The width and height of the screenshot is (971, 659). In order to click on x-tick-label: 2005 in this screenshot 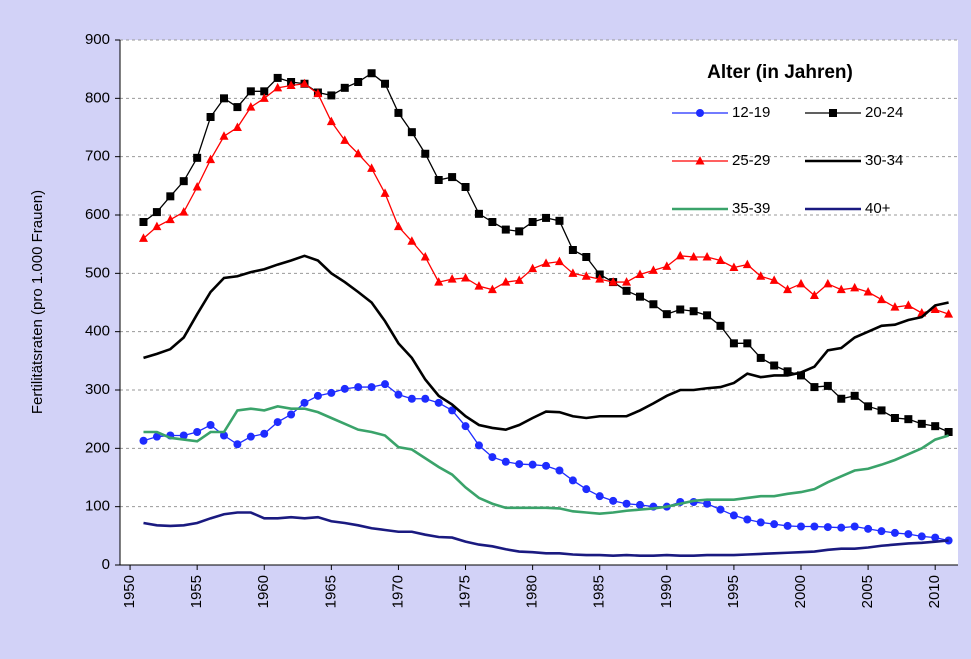, I will do `click(867, 591)`.